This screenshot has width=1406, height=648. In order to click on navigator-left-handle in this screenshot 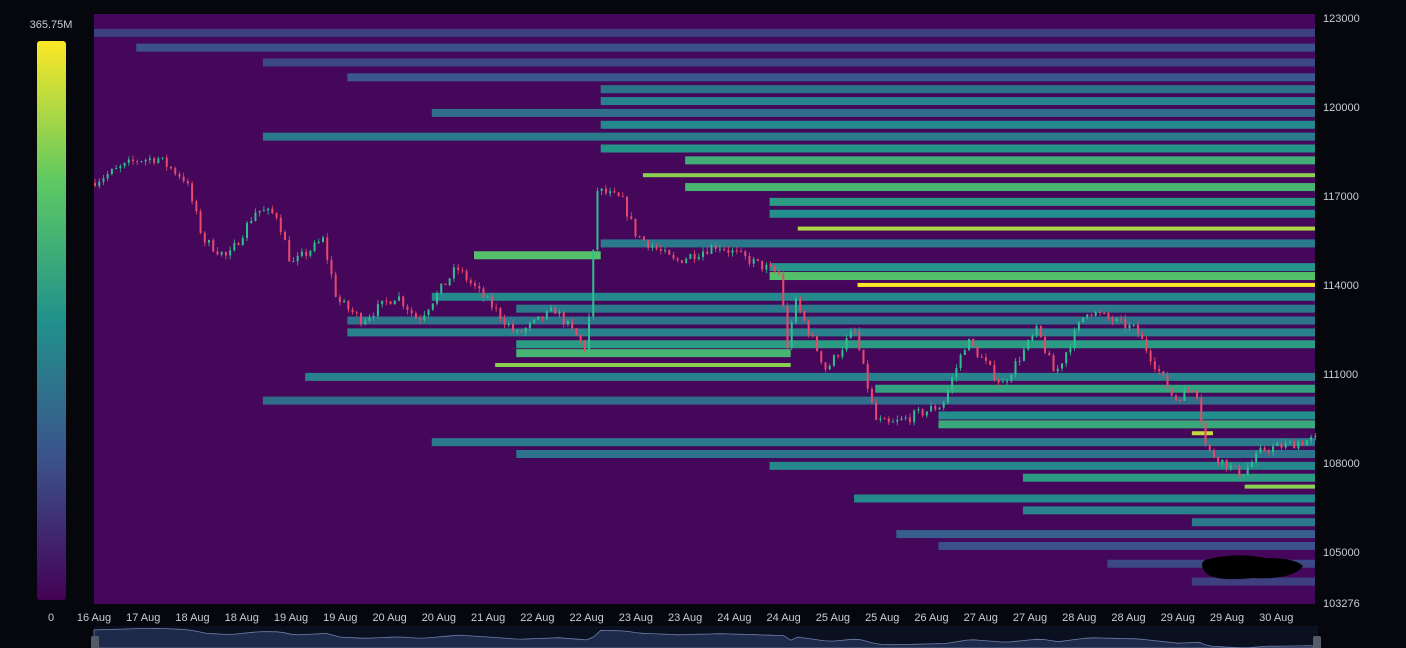, I will do `click(95, 642)`.